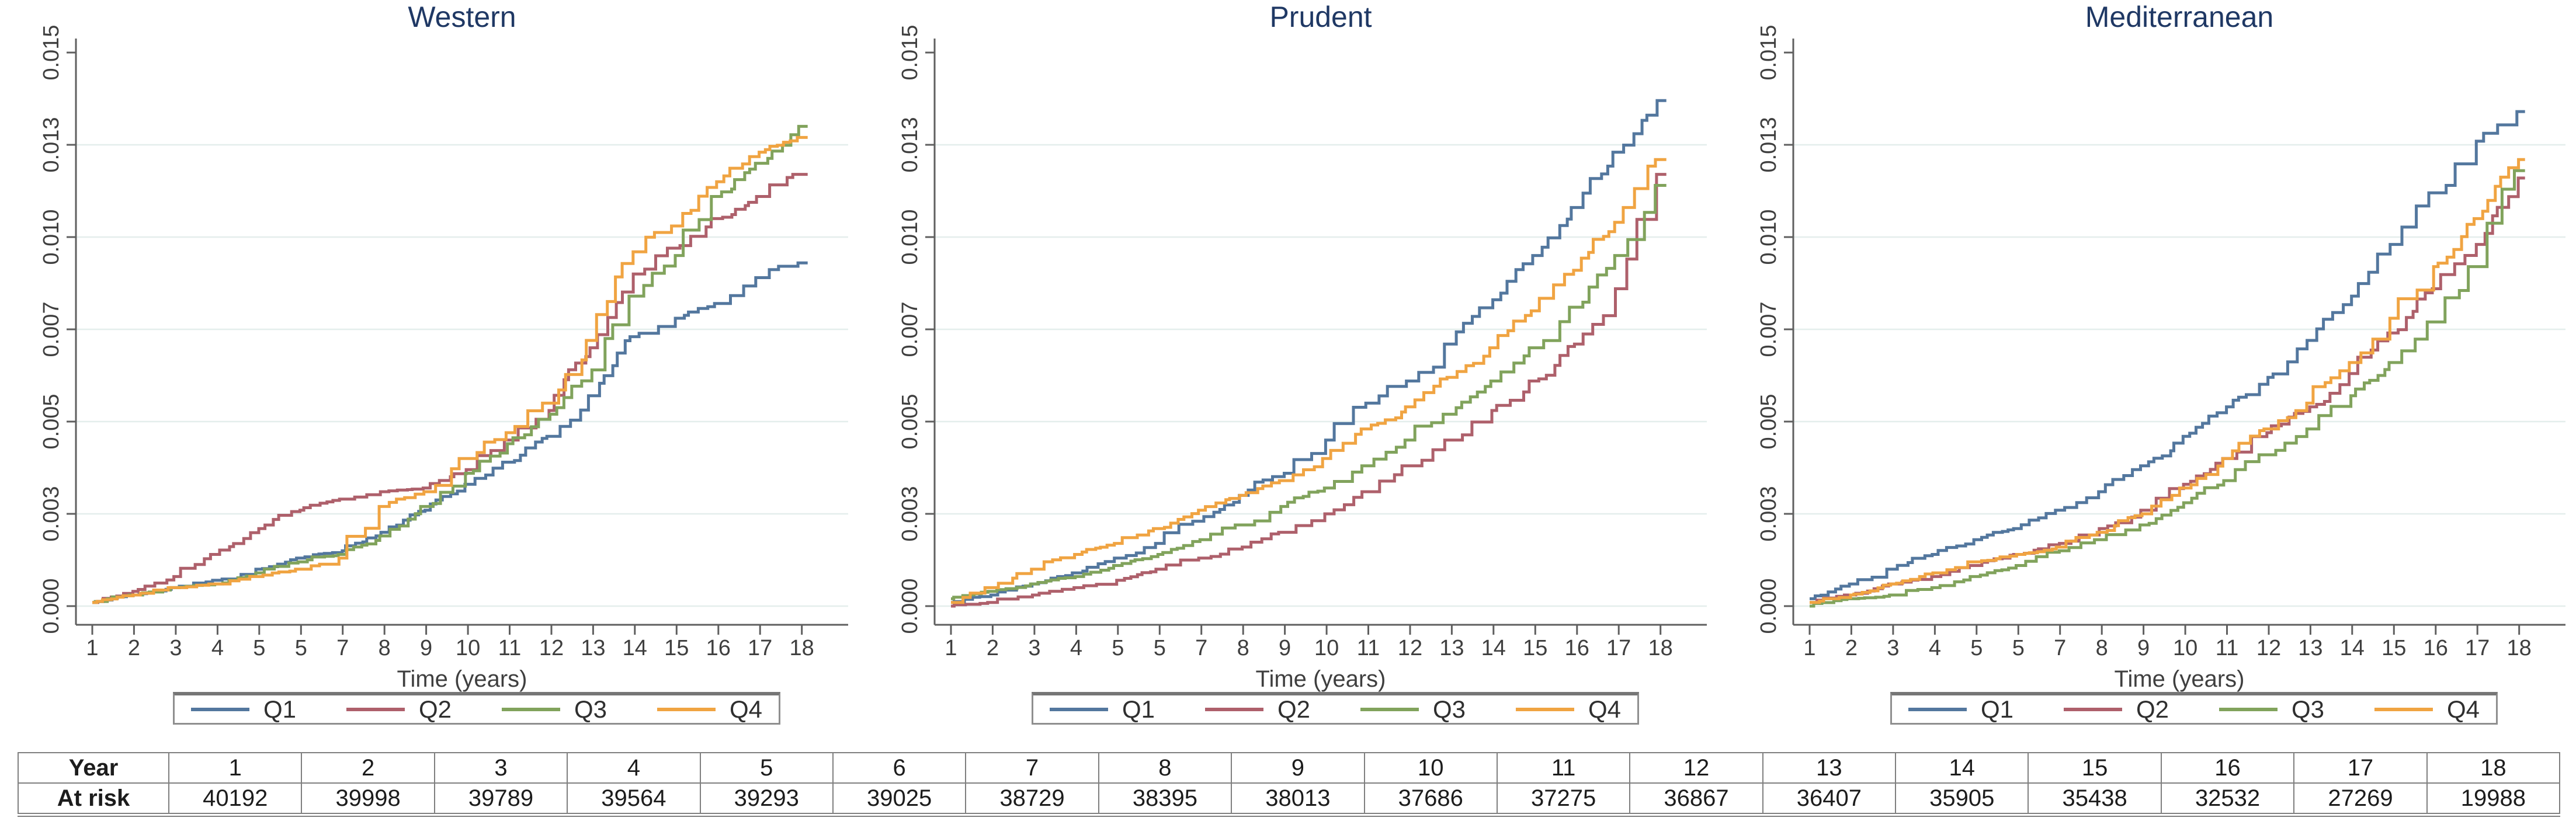 The height and width of the screenshot is (835, 2576). I want to click on table-cell-at_risk: 36867, so click(1696, 799).